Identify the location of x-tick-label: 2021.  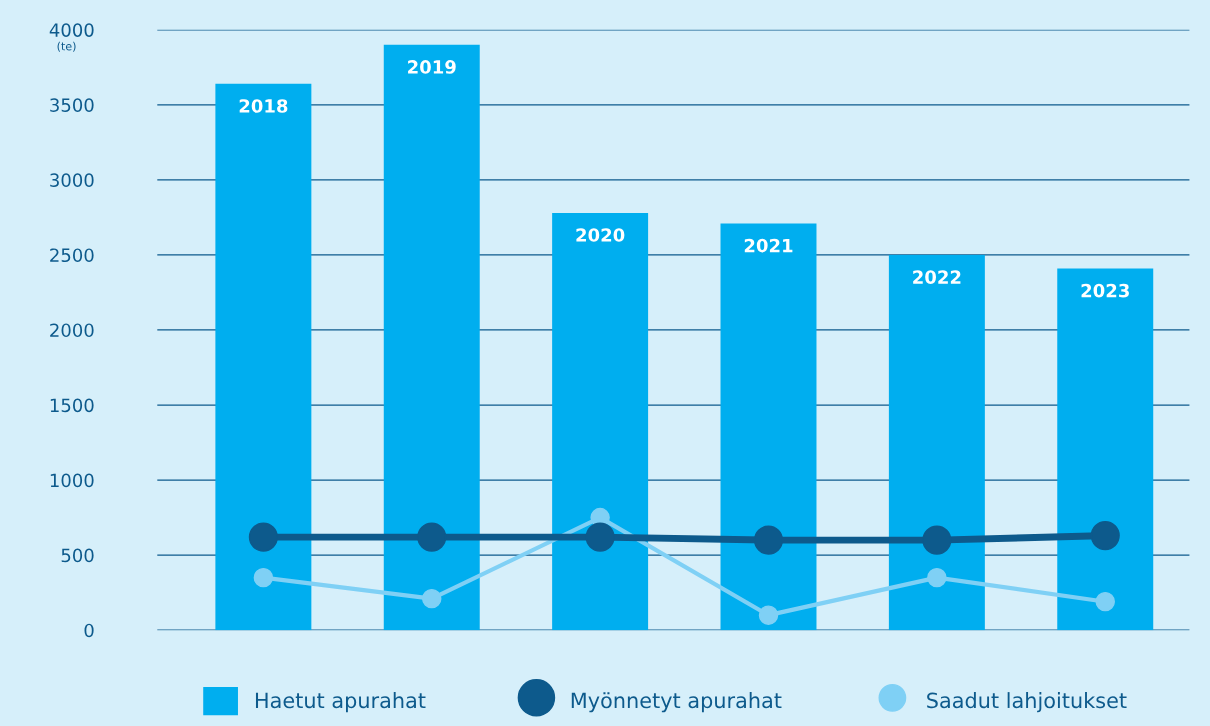
(768, 245).